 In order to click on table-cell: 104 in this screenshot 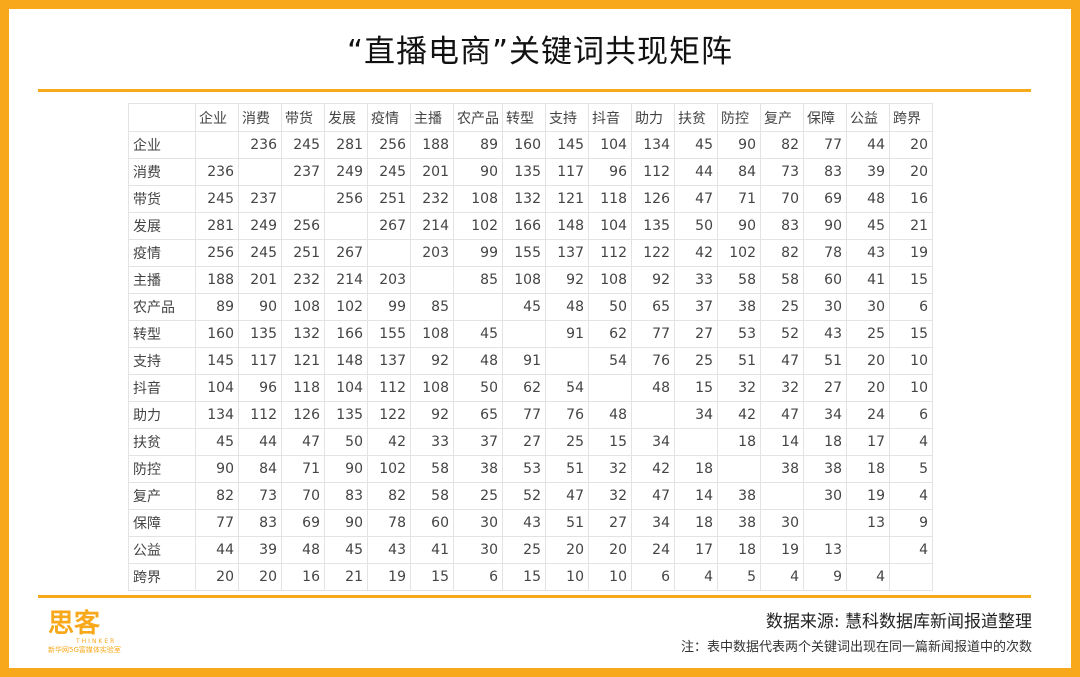, I will do `click(610, 145)`.